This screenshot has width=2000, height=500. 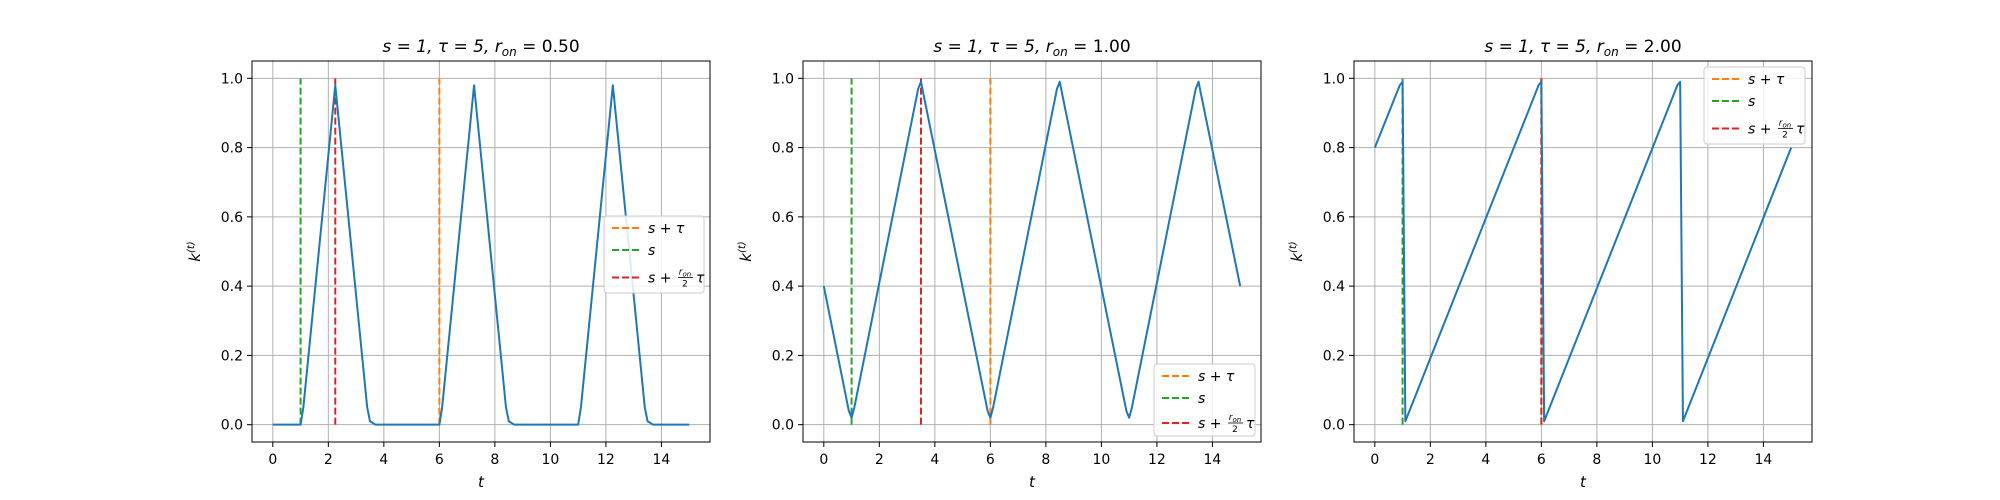 What do you see at coordinates (1031, 48) in the screenshot?
I see `chart-title: s = 1, τ = 5, ron = 1.00` at bounding box center [1031, 48].